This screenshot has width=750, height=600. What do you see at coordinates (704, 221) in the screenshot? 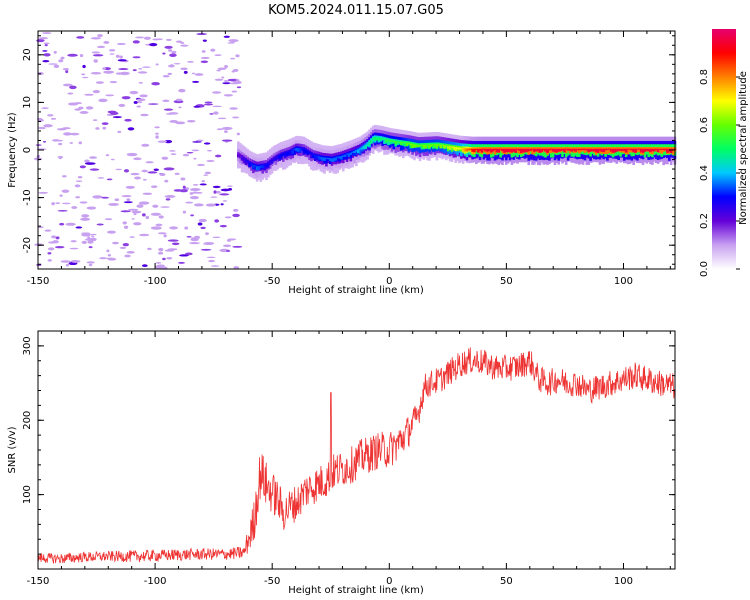
I see `colorbar-tick-label: 0.2` at bounding box center [704, 221].